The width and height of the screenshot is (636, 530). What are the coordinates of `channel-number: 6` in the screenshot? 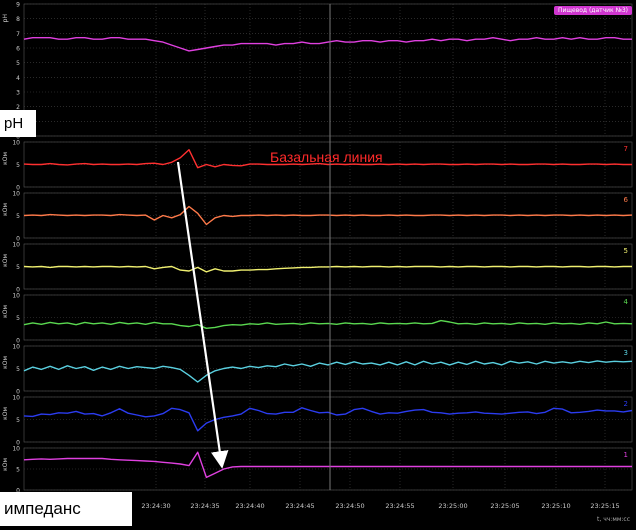 It's located at (626, 200).